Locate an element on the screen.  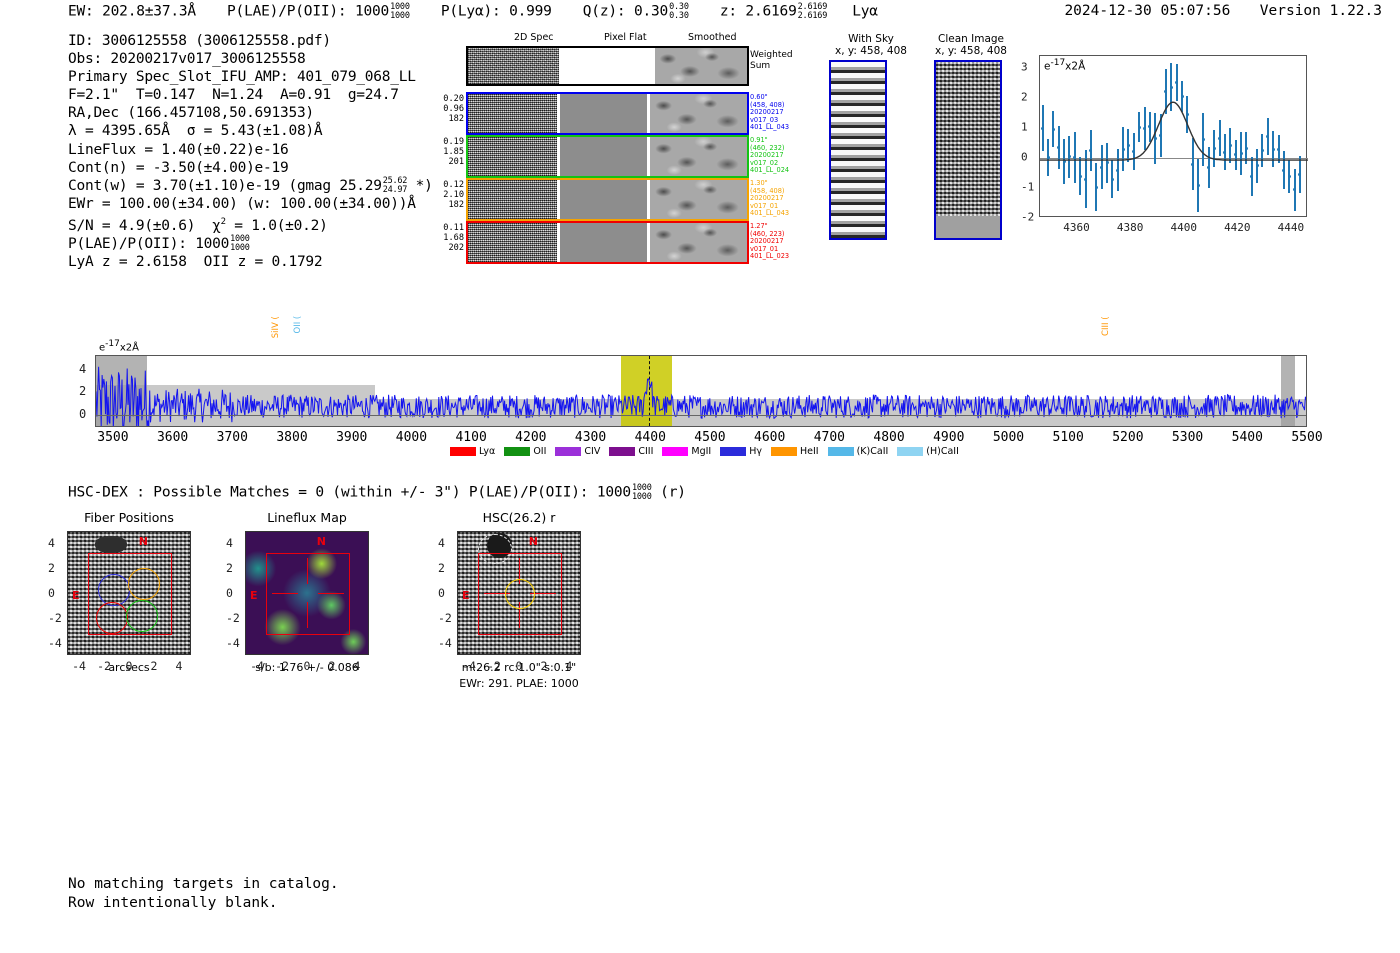
legend-item: HeII is located at coordinates (795, 451).